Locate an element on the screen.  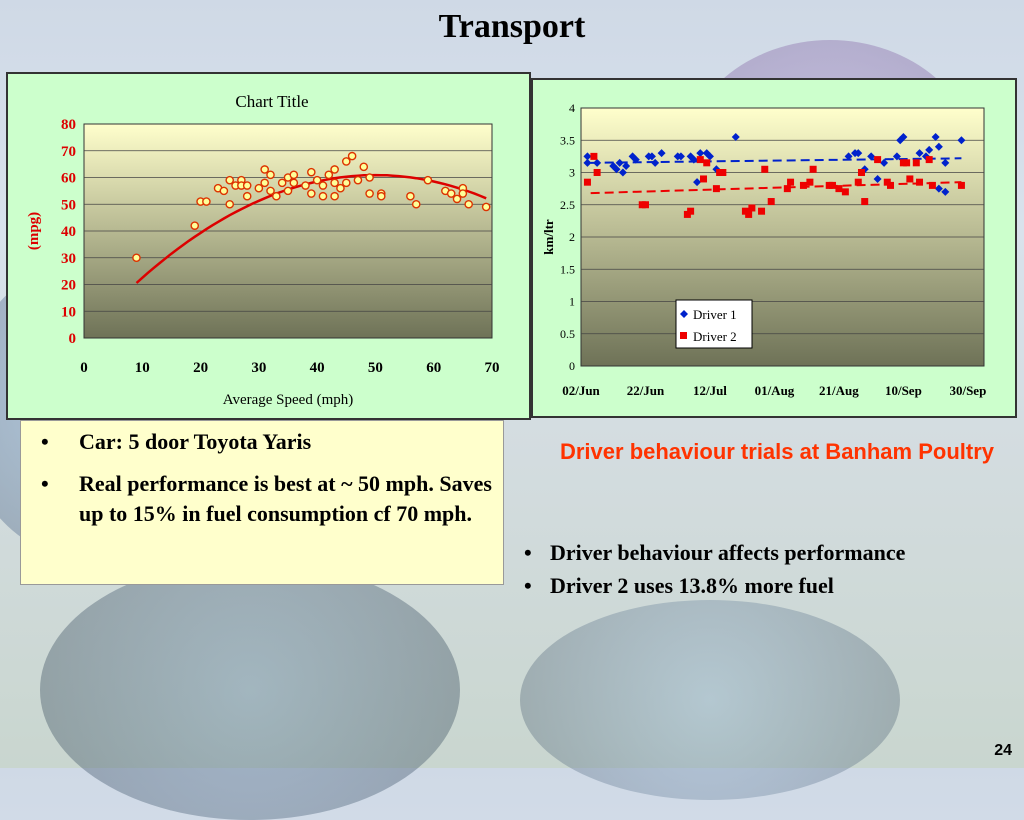
y-axis-label: (mpg) is located at coordinates (34, 231).